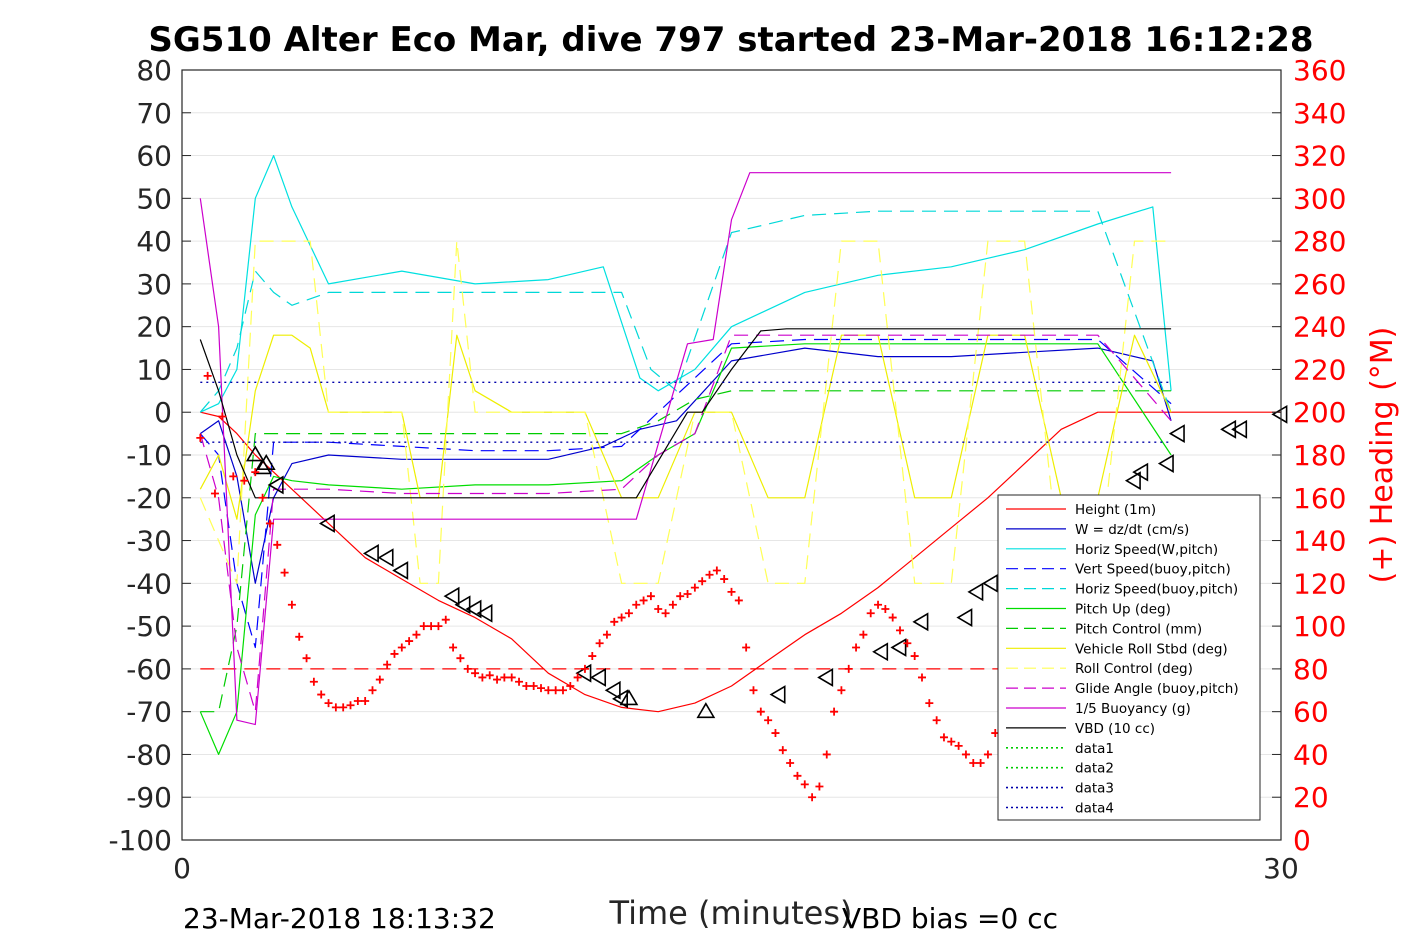 The height and width of the screenshot is (945, 1417). What do you see at coordinates (731, 913) in the screenshot?
I see `x-axis-label: Time (minutes)` at bounding box center [731, 913].